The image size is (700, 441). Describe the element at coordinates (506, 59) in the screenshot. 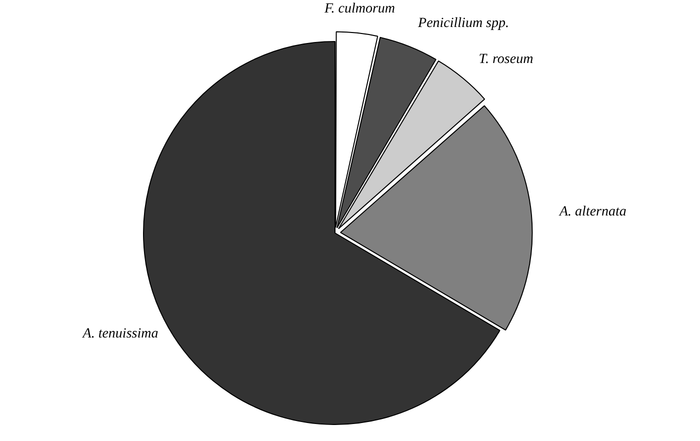

I see `slice-label: T. roseum` at that location.